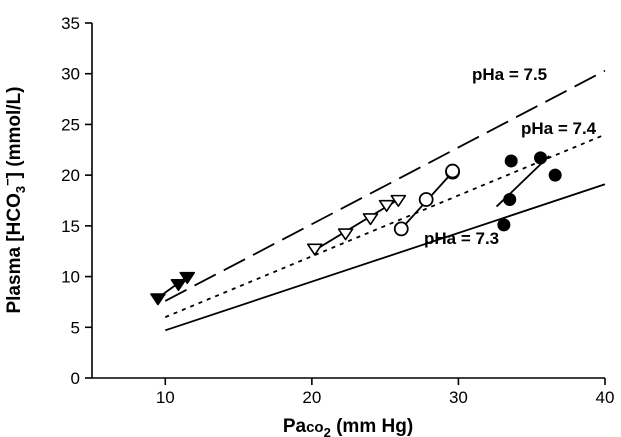 The image size is (621, 437). What do you see at coordinates (70, 23) in the screenshot?
I see `y-tick-label-7: 35` at bounding box center [70, 23].